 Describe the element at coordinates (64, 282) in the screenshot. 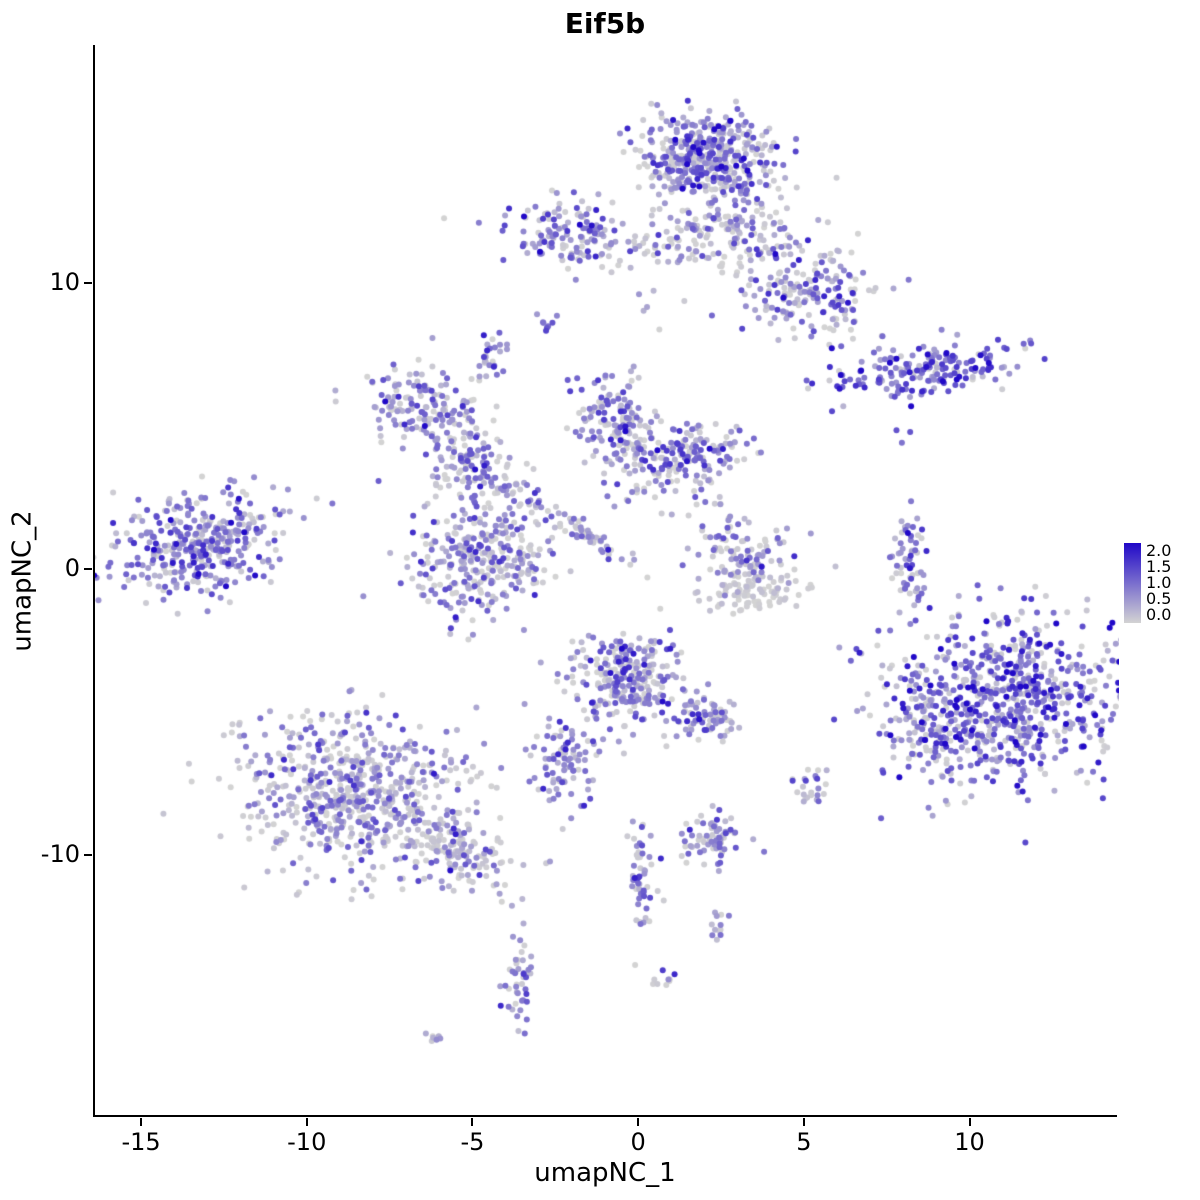

I see `y-tick-label: 10` at that location.